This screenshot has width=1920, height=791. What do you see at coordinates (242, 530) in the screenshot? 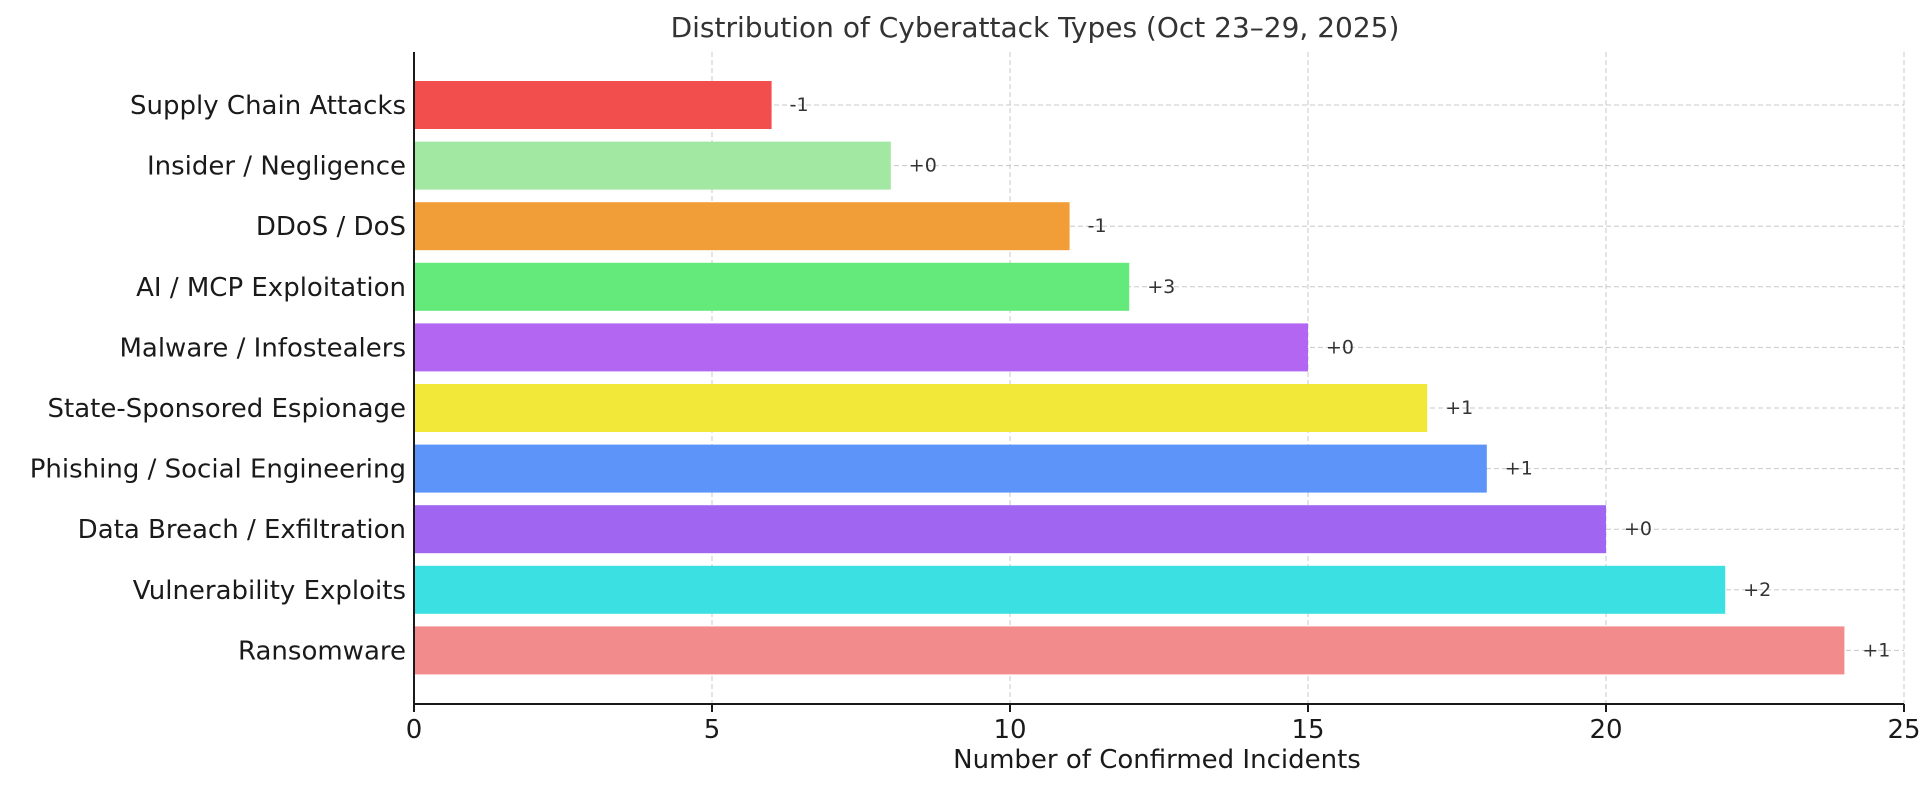
I see `category-label: Data Breach / Exfiltration` at bounding box center [242, 530].